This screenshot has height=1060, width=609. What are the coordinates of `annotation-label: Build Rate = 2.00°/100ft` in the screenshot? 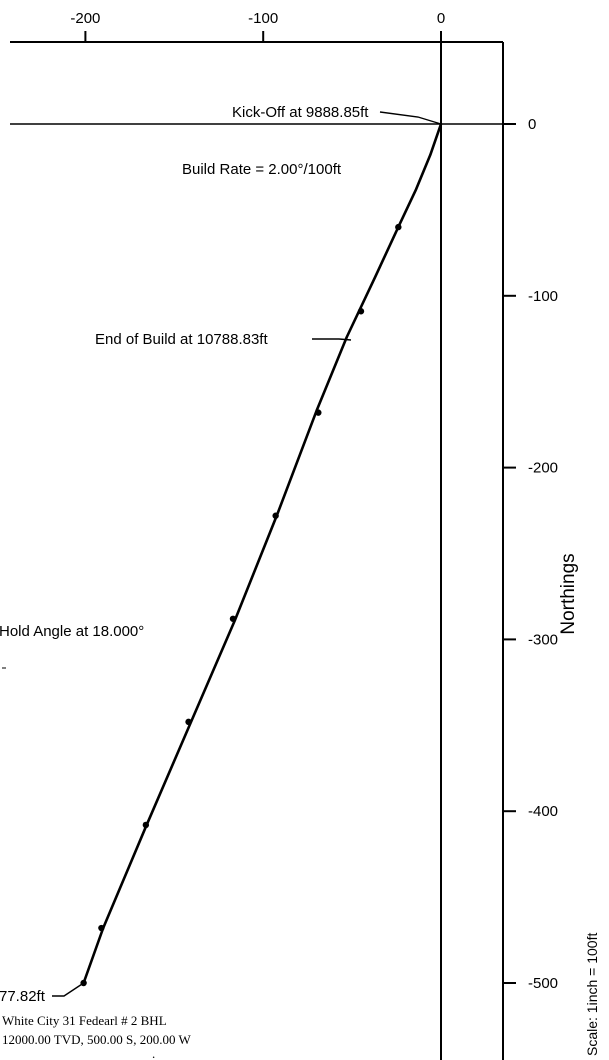 It's located at (262, 169).